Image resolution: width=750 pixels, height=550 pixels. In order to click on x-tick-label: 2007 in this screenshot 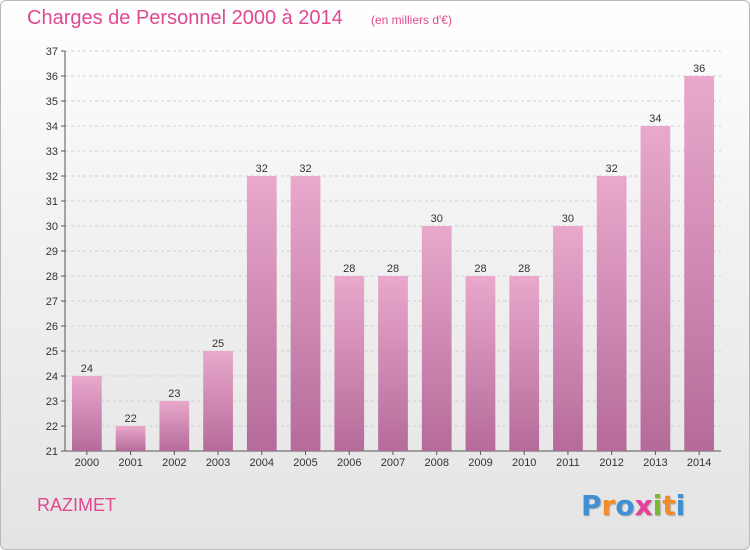, I will do `click(393, 463)`.